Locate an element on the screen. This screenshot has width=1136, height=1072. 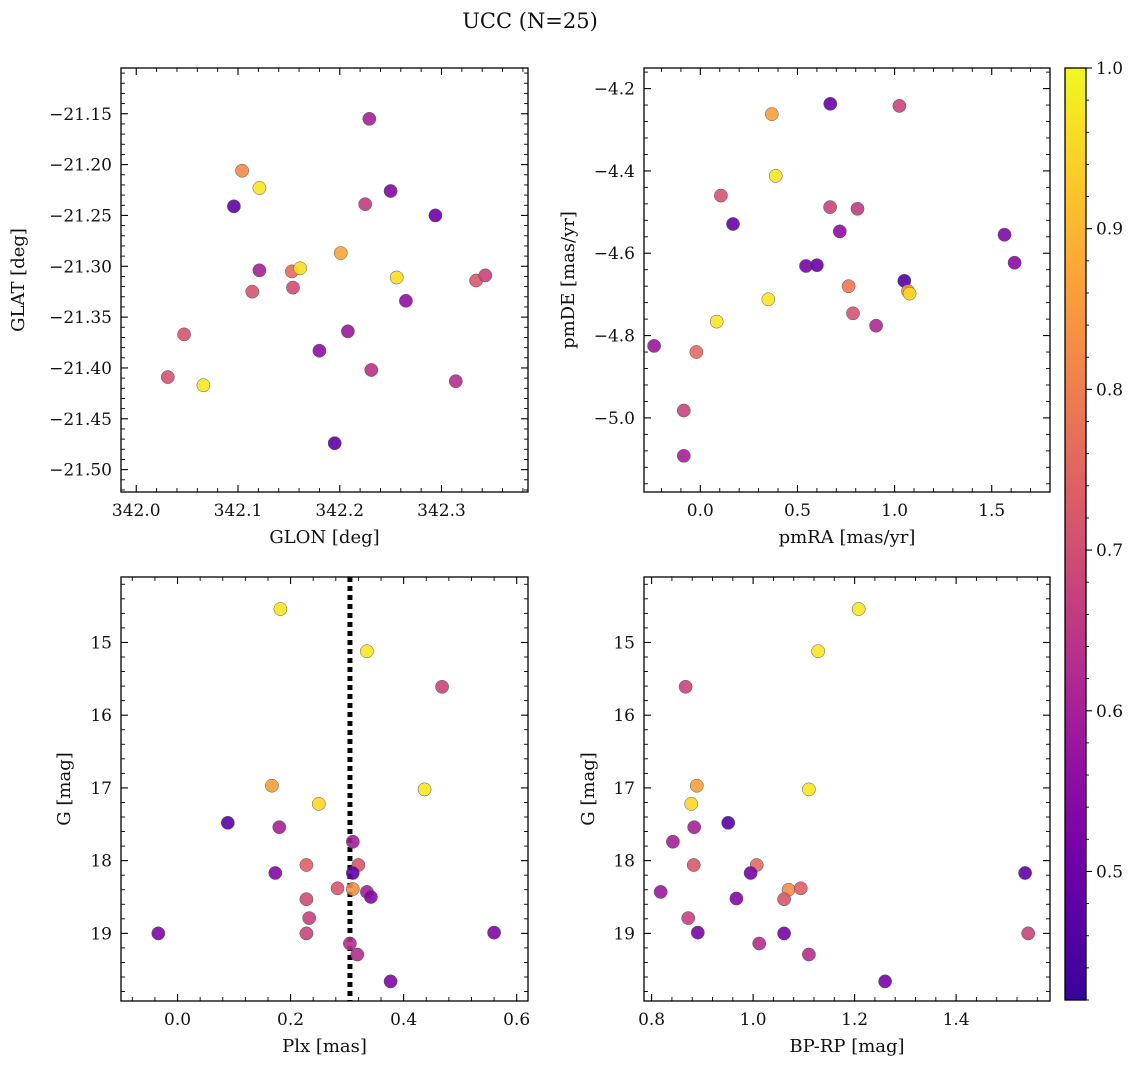
colorbar: 0.5 0.6 0.7 0.8 0.9 1.0 is located at coordinates (1093, 530).